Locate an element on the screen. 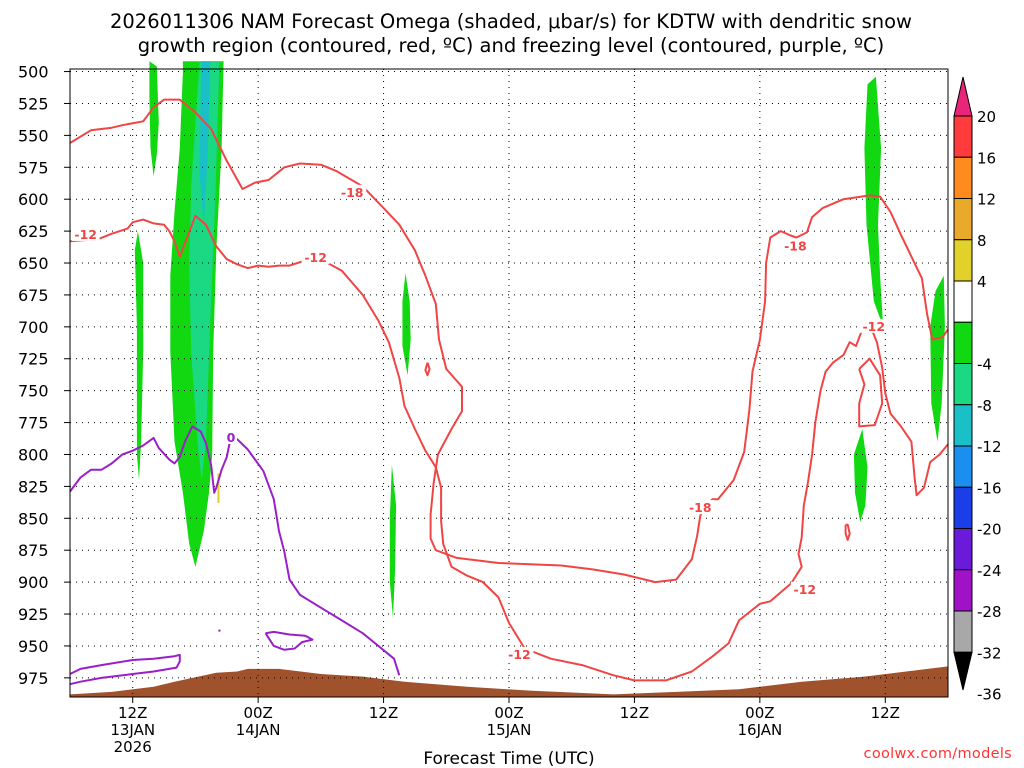 The image size is (1024, 768). colorbar-top-arrow is located at coordinates (963, 96).